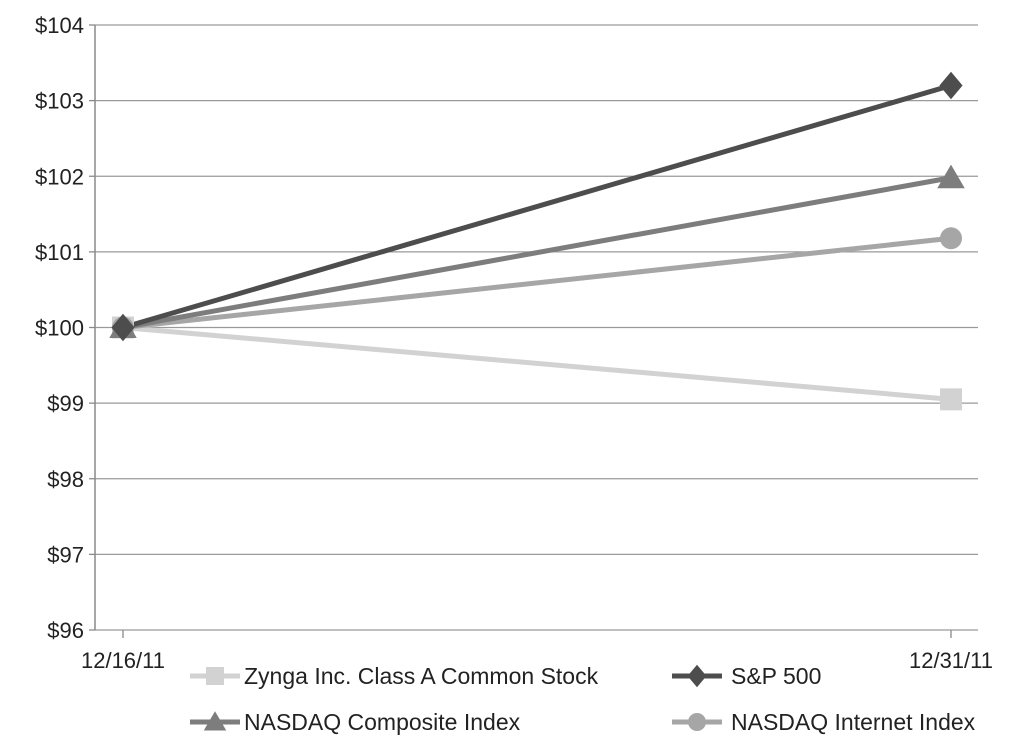 This screenshot has width=1015, height=738. Describe the element at coordinates (59, 101) in the screenshot. I see `y-tick-label: $103` at that location.